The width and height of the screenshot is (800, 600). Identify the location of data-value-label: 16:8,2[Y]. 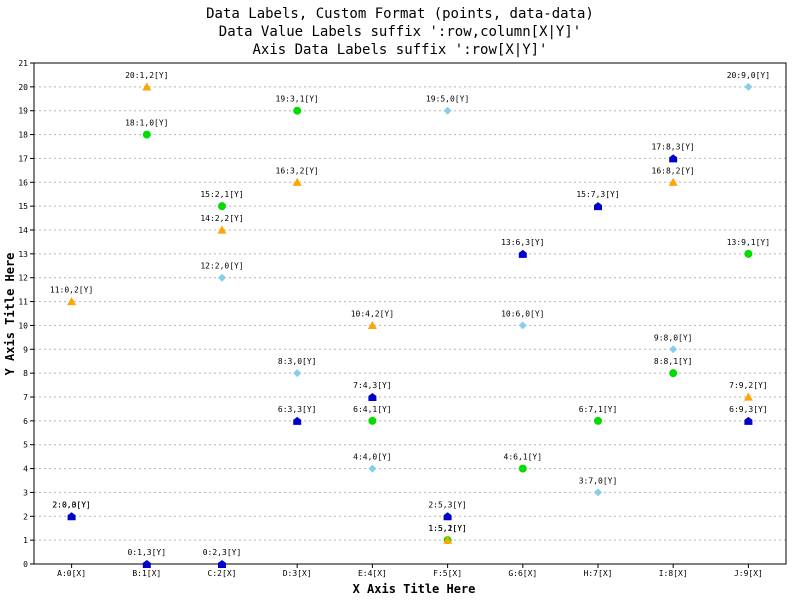
(673, 170).